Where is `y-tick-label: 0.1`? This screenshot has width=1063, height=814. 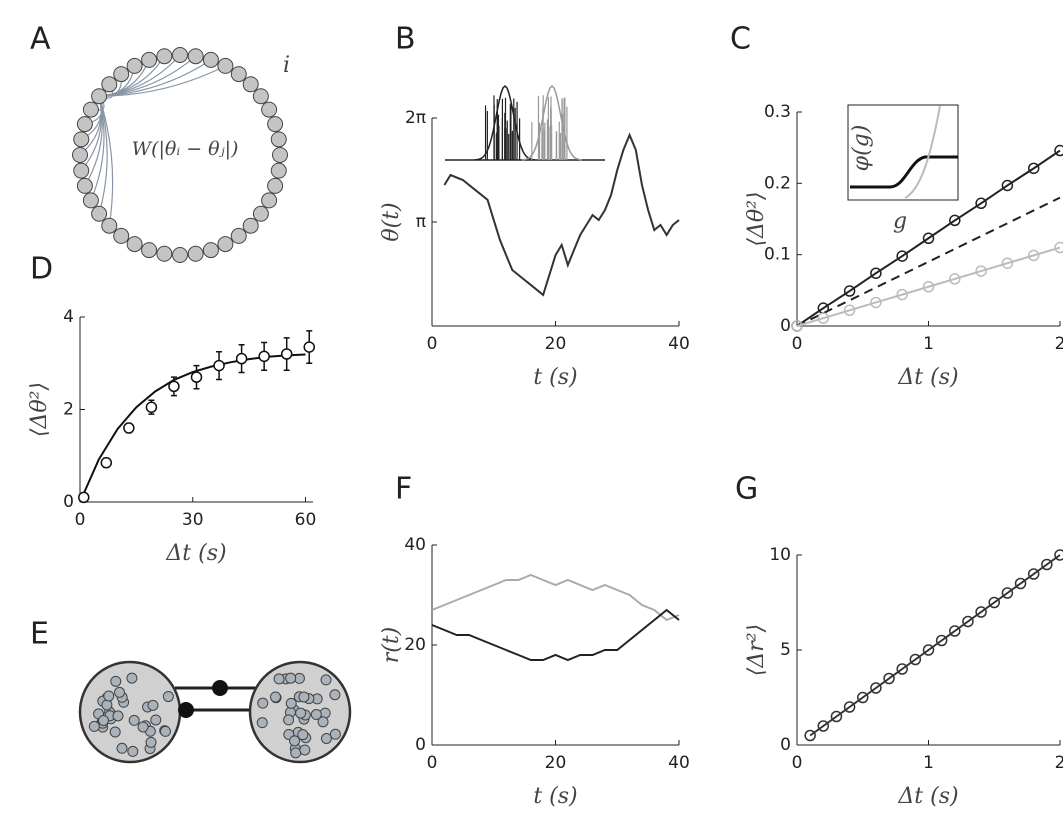 y-tick-label: 0.1 is located at coordinates (777, 255).